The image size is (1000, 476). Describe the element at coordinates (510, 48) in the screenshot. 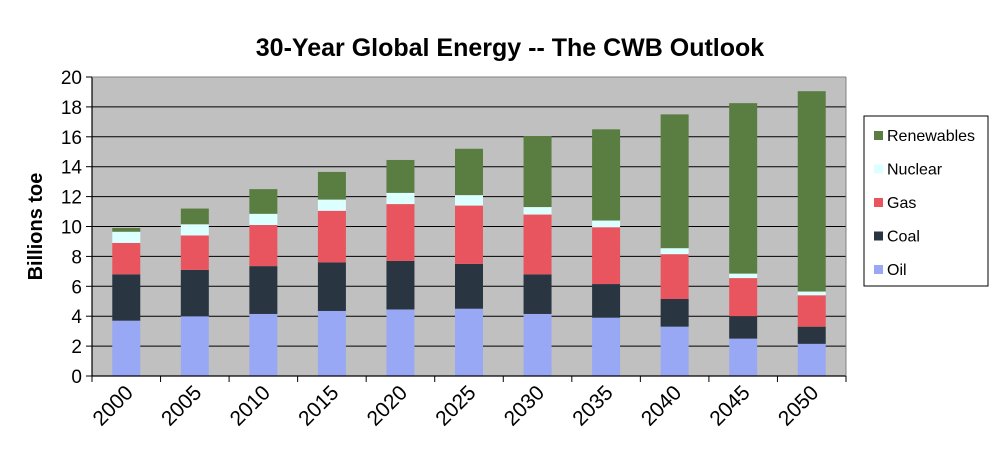

I see `chart-title: 30-Year Global Energy -- The CWB Outlook` at that location.